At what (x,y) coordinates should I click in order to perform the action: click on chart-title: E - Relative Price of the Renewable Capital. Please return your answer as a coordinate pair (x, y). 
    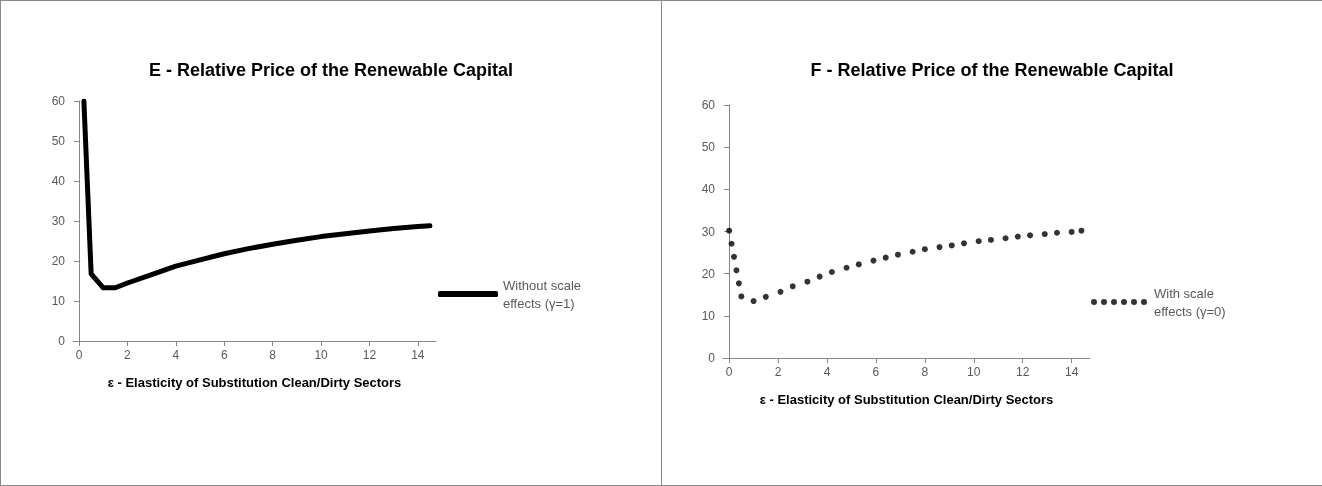
    Looking at the image, I should click on (331, 70).